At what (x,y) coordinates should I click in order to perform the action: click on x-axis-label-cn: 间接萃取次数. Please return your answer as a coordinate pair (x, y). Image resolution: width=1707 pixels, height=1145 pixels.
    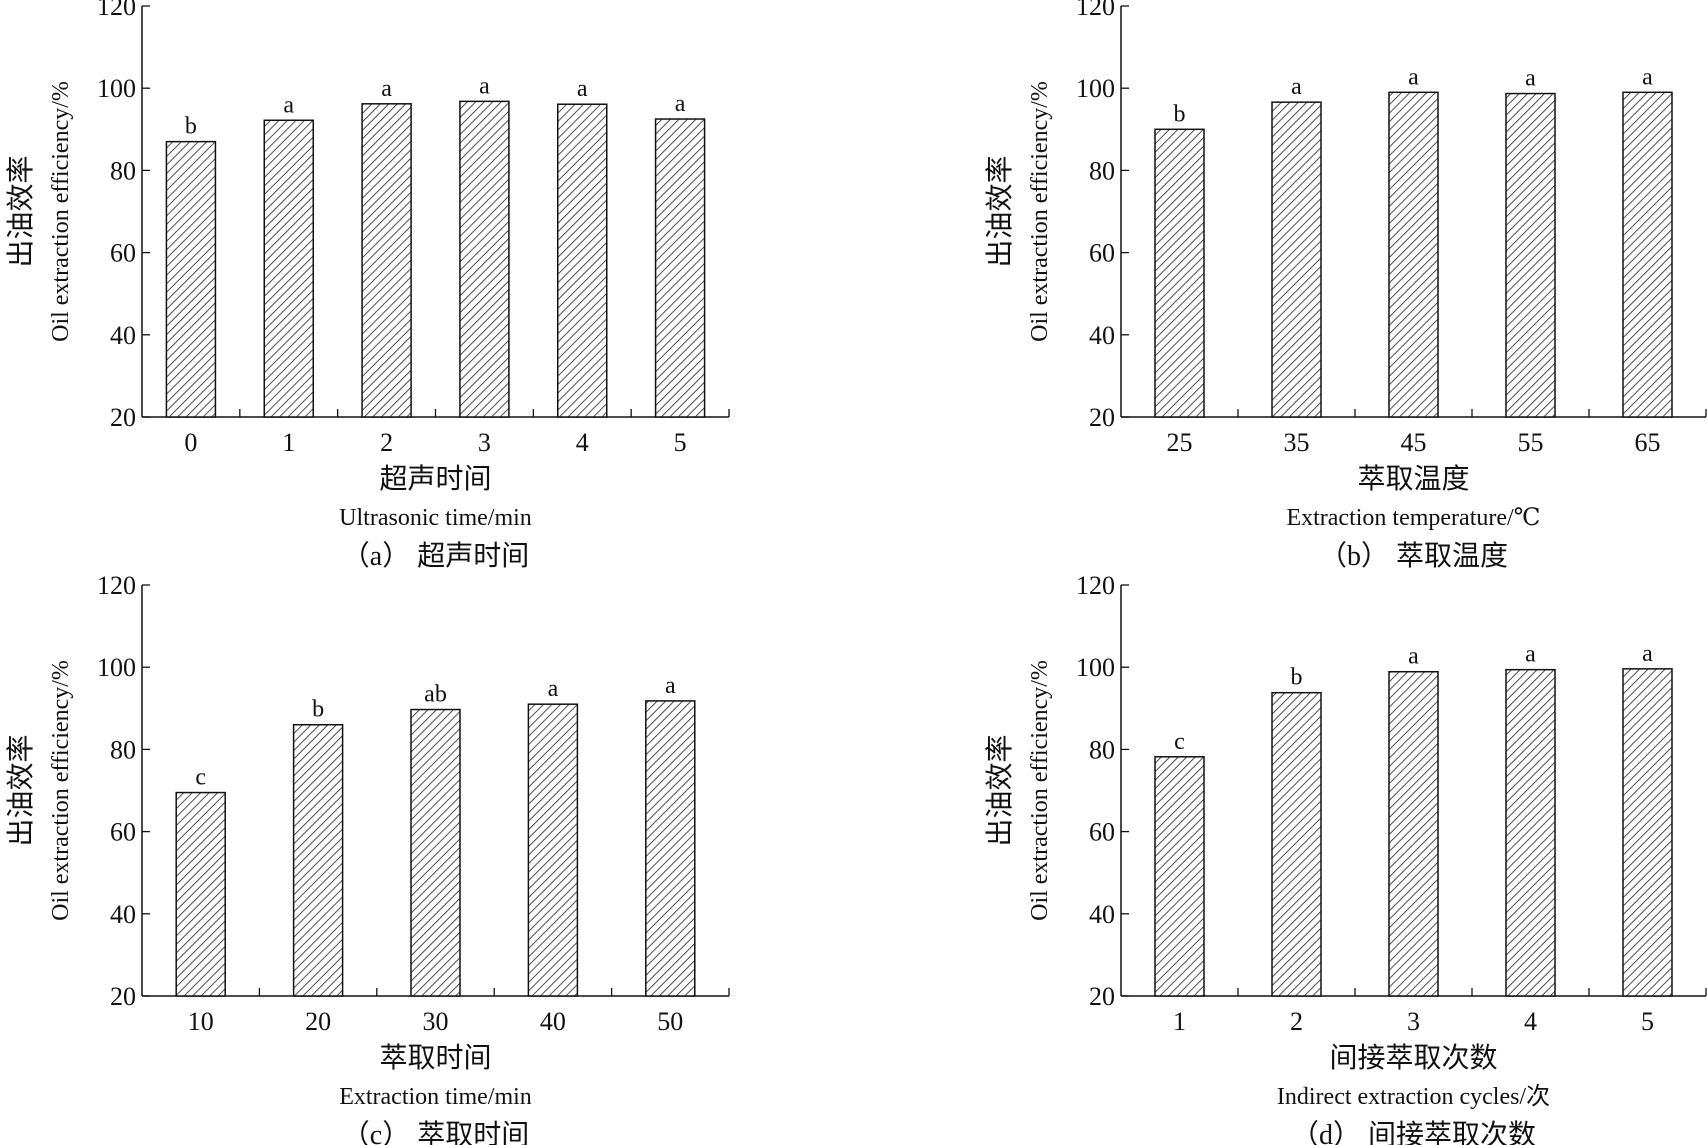
    Looking at the image, I should click on (1413, 1058).